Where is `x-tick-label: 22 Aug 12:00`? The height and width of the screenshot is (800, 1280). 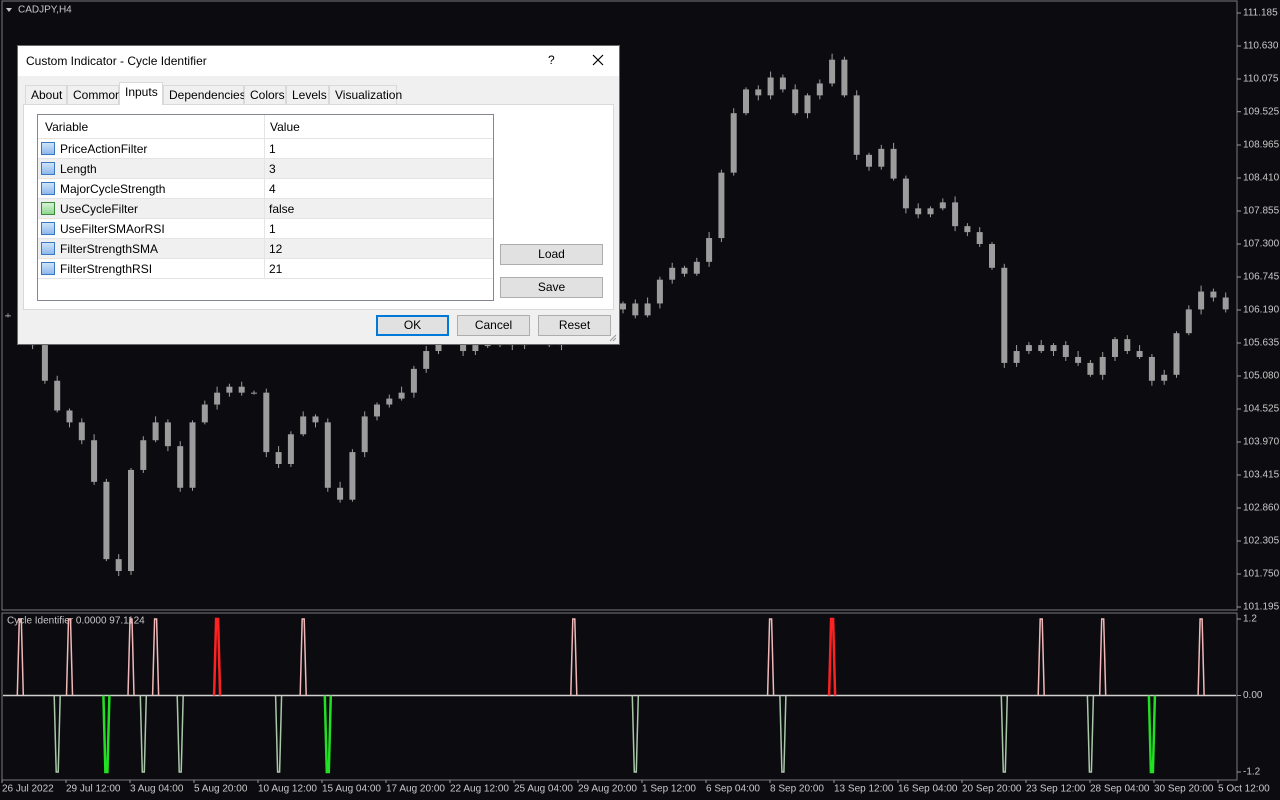
x-tick-label: 22 Aug 12:00 is located at coordinates (479, 789).